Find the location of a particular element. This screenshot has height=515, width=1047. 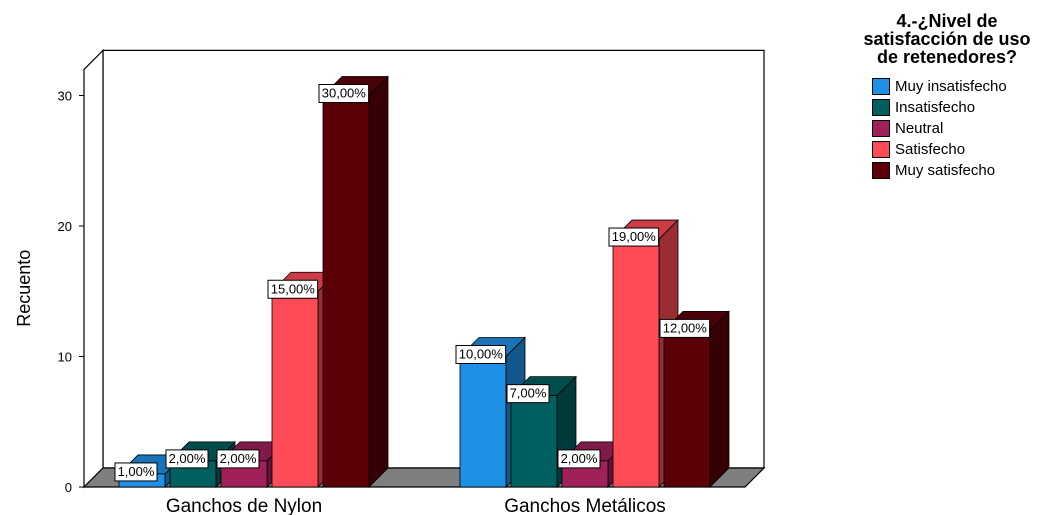

data-label: 30,00% is located at coordinates (344, 93).